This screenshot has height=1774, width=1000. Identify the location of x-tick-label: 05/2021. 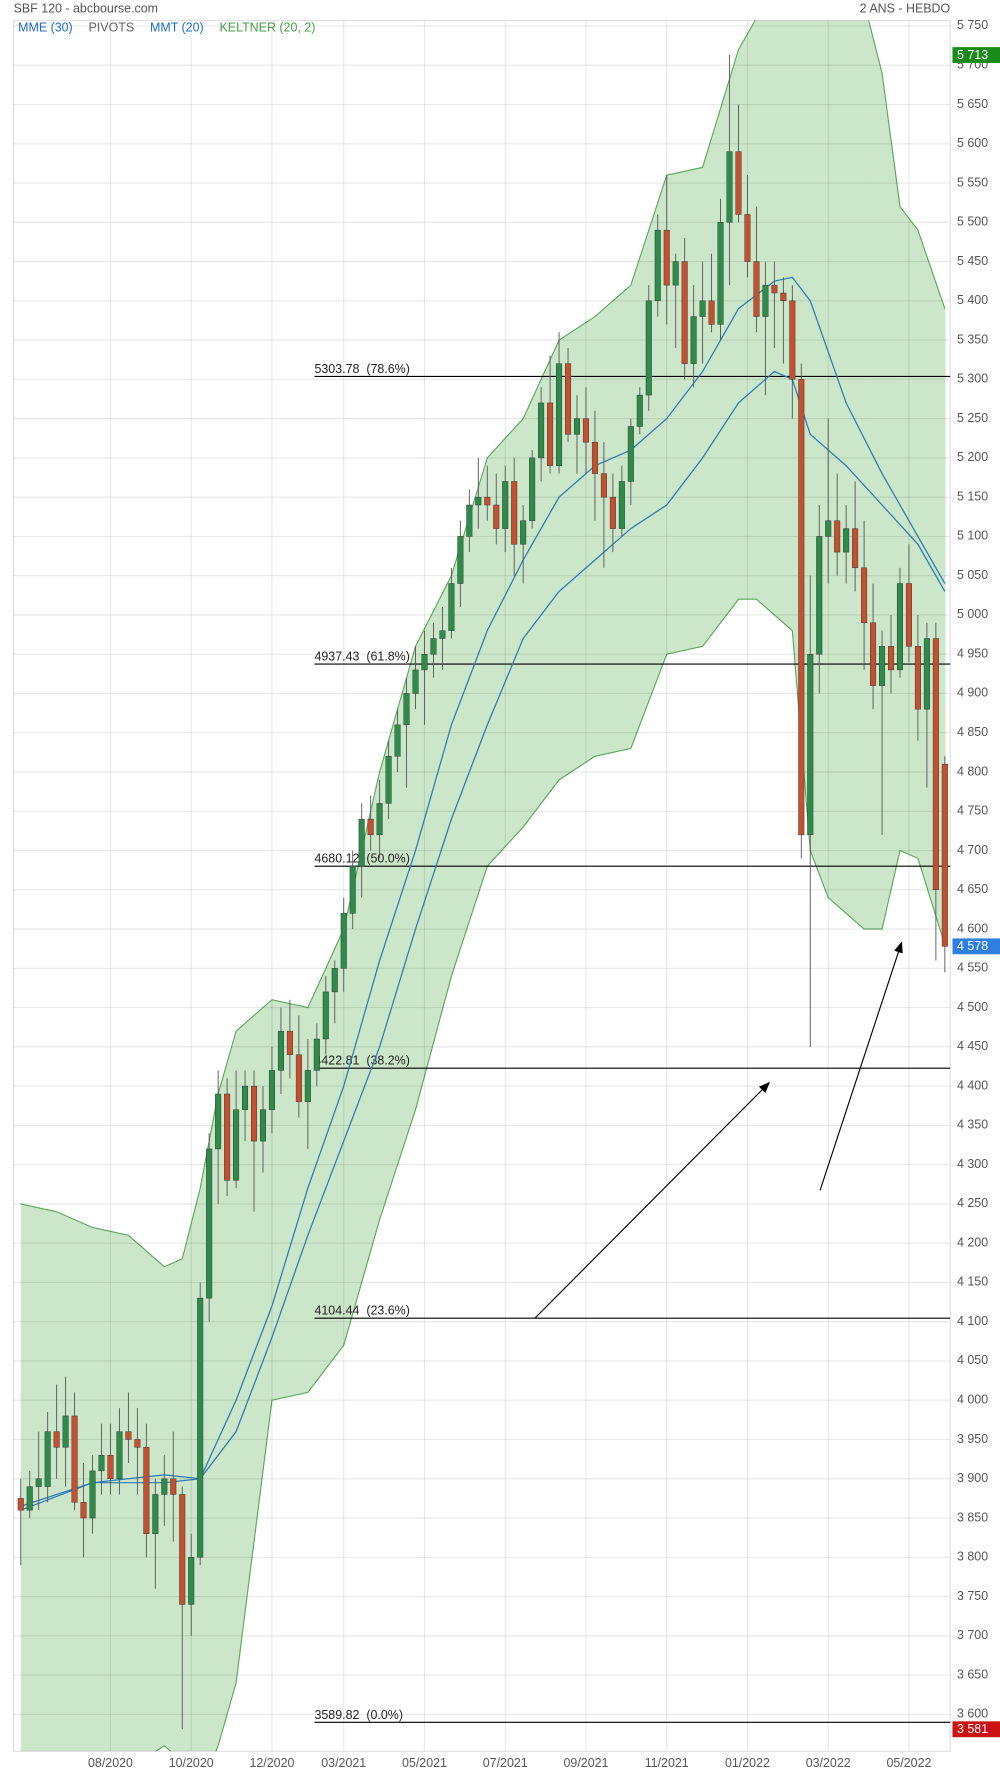
(424, 1763).